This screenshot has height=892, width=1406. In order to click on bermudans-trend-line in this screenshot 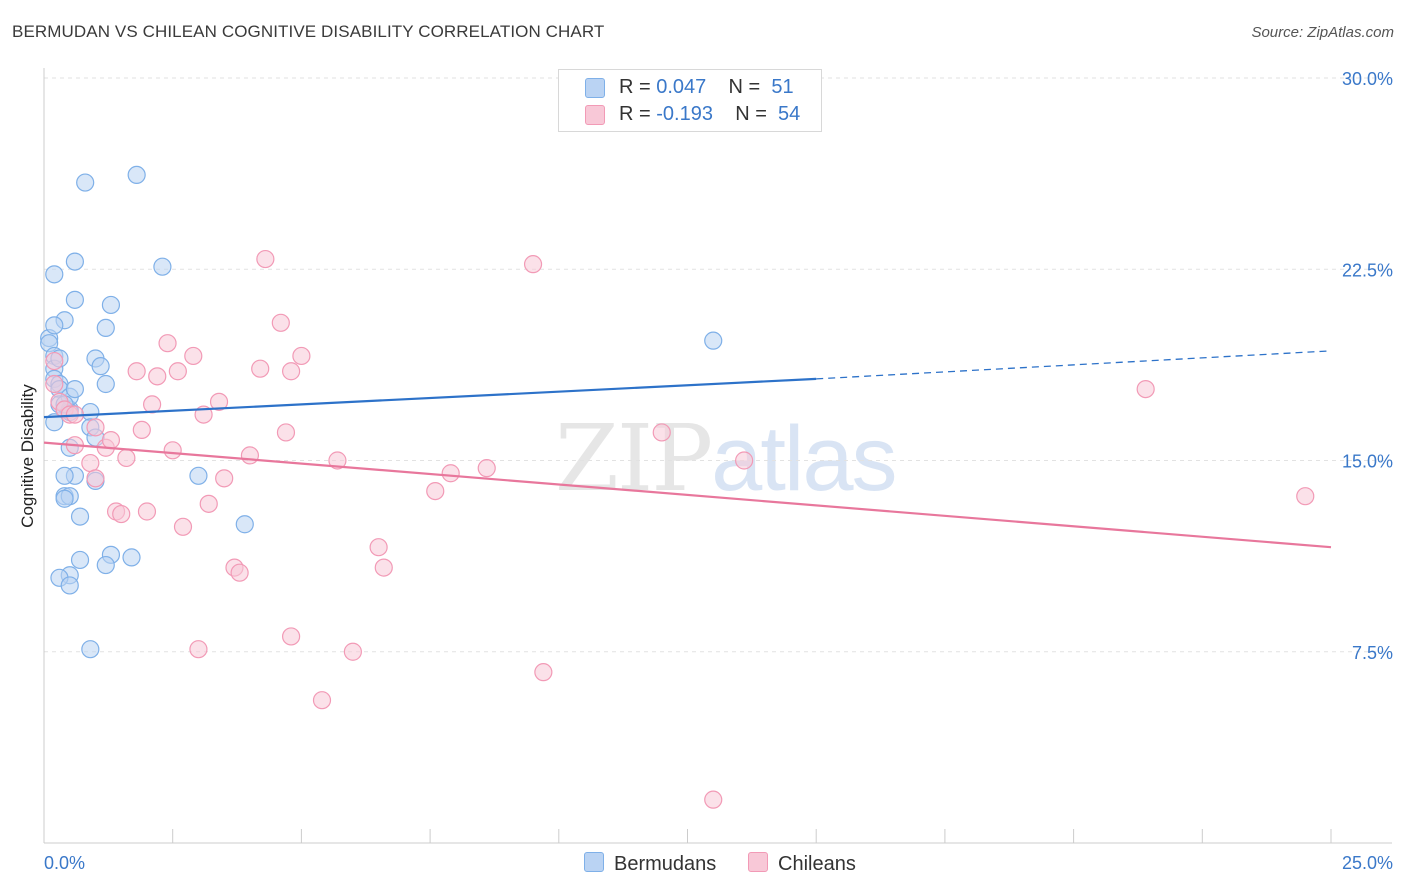, I will do `click(430, 398)`.